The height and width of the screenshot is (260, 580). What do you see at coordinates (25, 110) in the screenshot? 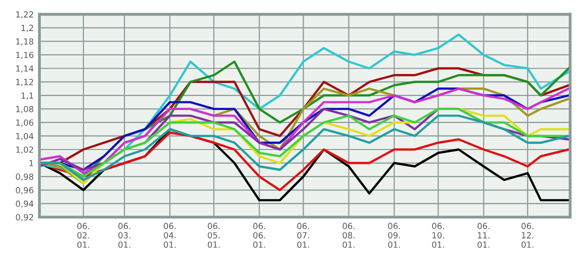
I see `y-tick-label: 1,08` at bounding box center [25, 110].